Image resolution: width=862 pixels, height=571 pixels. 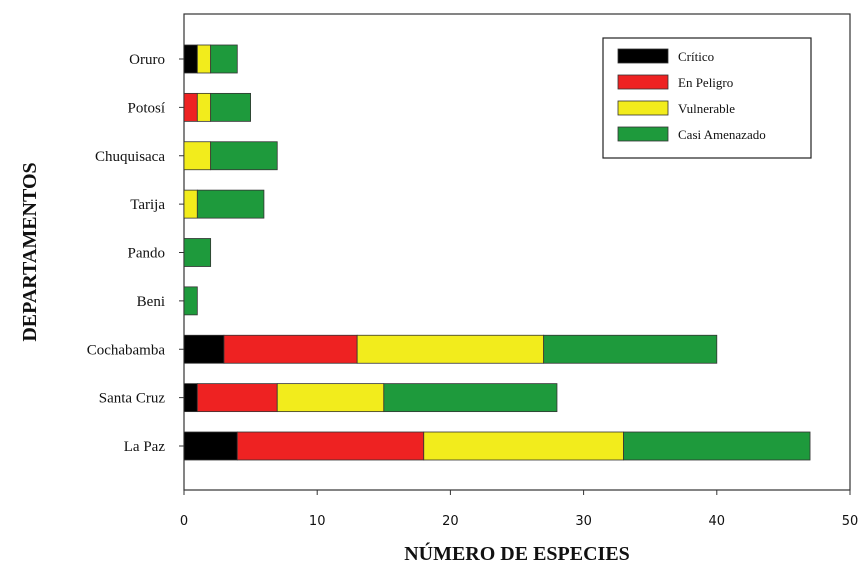 What do you see at coordinates (126, 350) in the screenshot?
I see `category-label: Cochabamba` at bounding box center [126, 350].